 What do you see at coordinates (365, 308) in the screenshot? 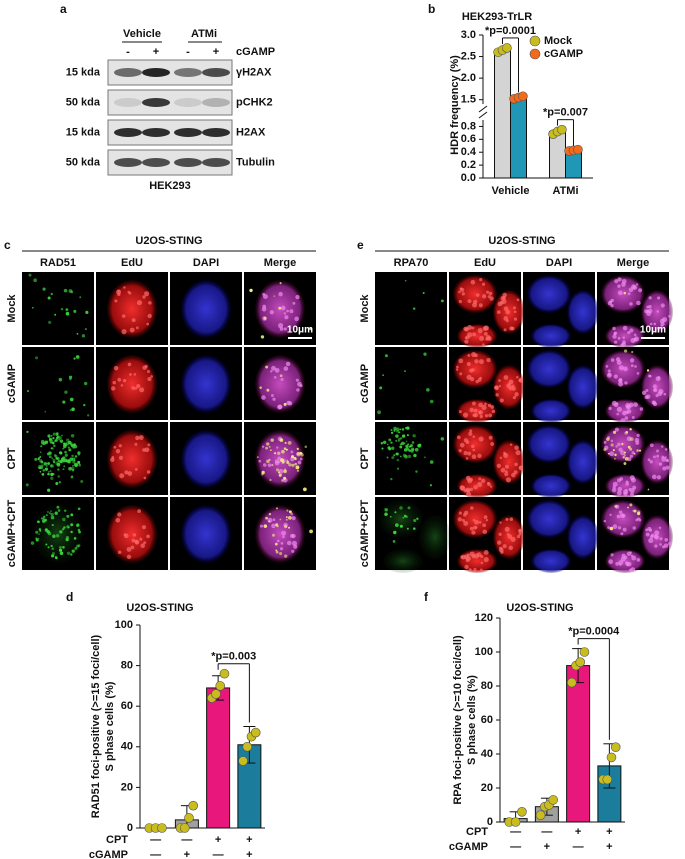
I see `row-label: Mock` at bounding box center [365, 308].